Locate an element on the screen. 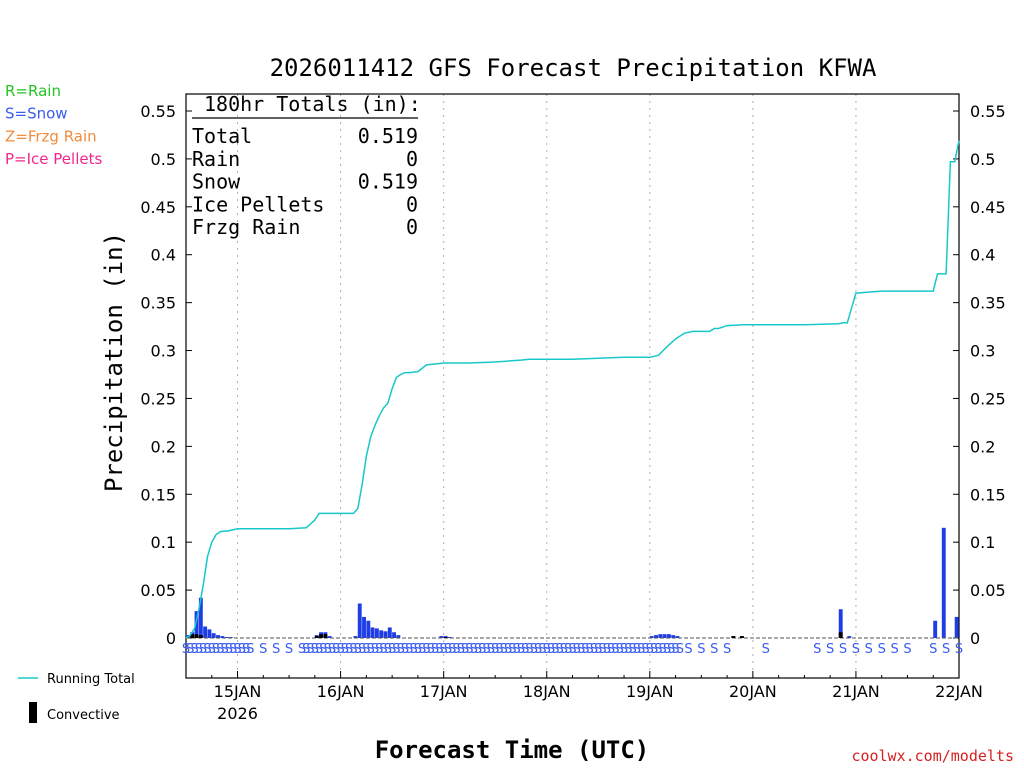 This screenshot has width=1024, height=768. y-tick-label-right: 0.4 is located at coordinates (982, 255).